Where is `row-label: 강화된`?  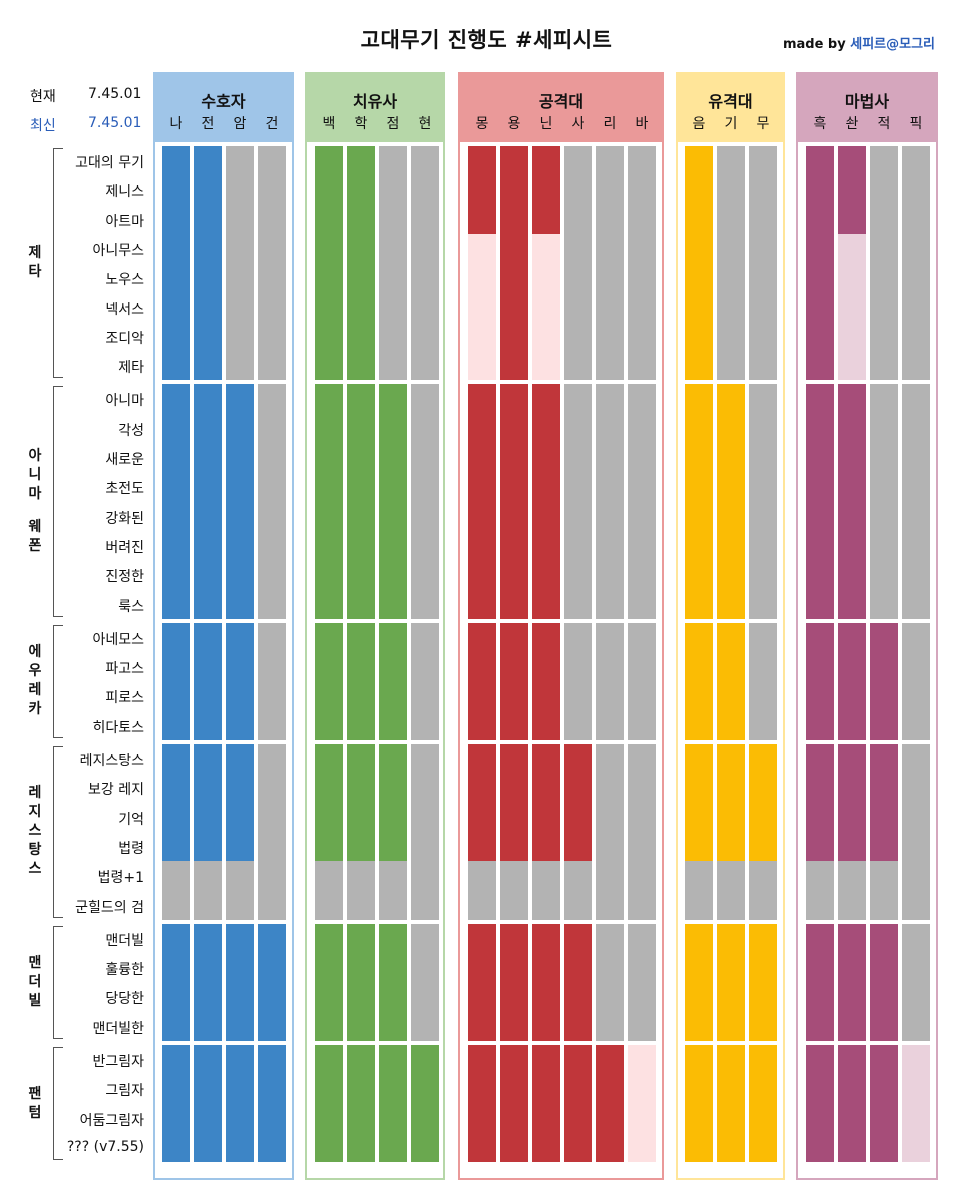 row-label: 강화된 is located at coordinates (124, 518).